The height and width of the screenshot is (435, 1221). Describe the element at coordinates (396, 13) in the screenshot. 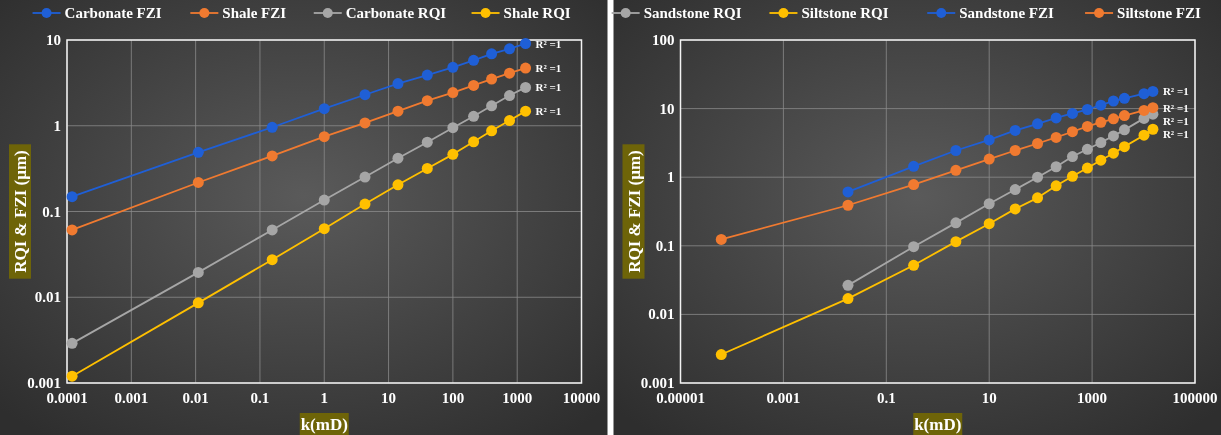

I see `legend-label: Carbonate RQI` at that location.